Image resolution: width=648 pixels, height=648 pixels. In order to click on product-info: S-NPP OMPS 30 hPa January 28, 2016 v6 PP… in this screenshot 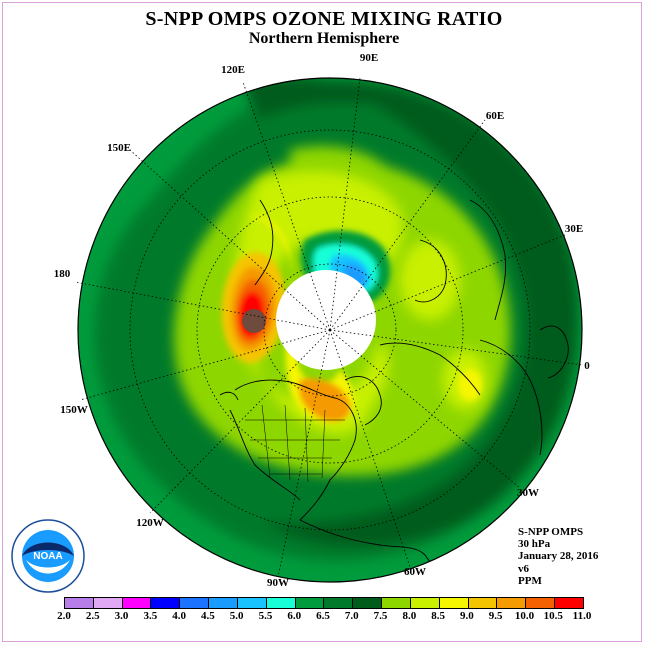, I will do `click(558, 556)`.